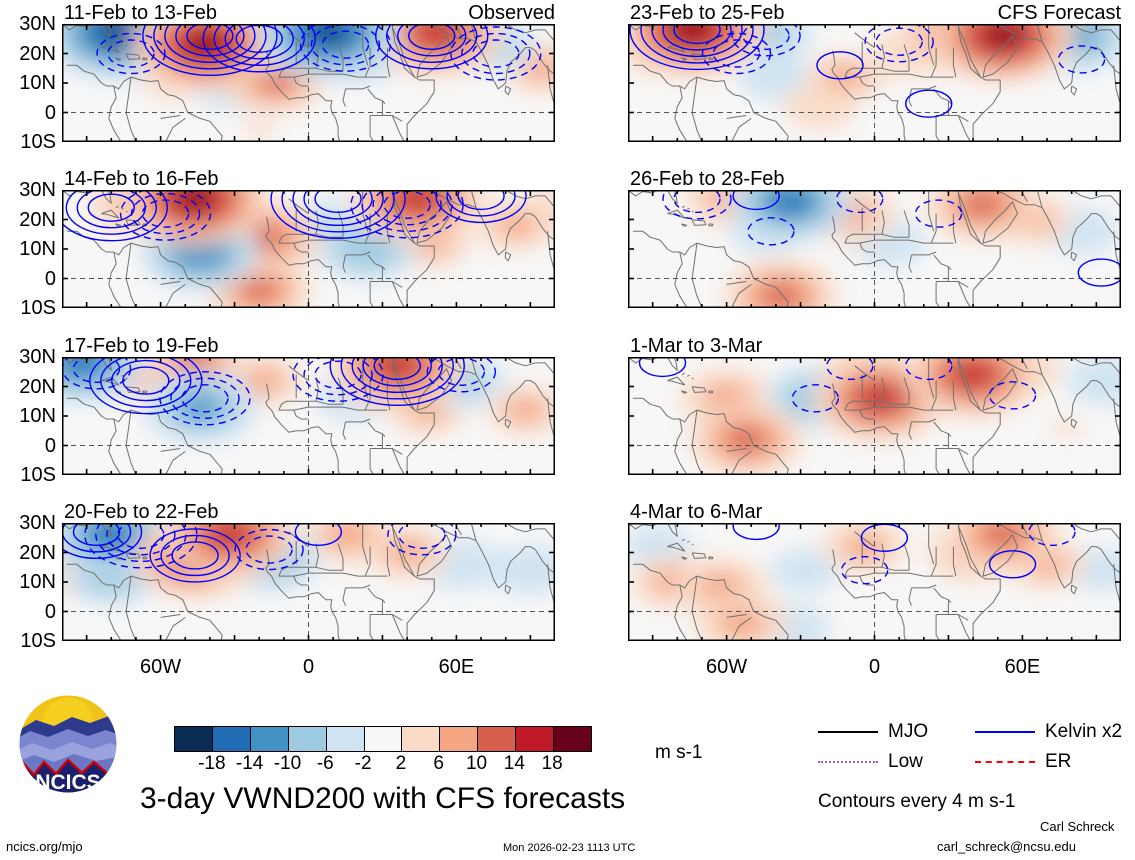  Describe the element at coordinates (1005, 762) in the screenshot. I see `legend-line-er` at that location.